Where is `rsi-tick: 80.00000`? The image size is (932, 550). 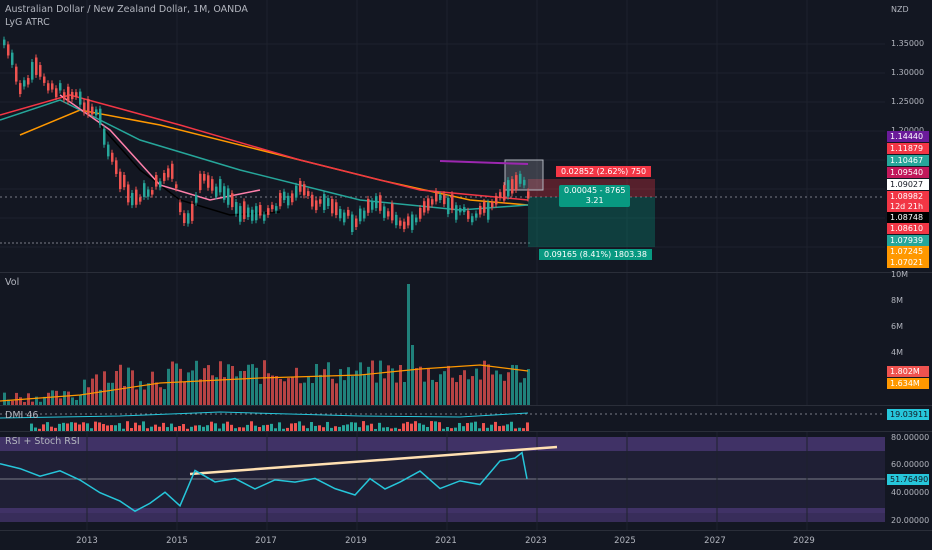
rsi-tick: 80.00000 is located at coordinates (910, 437).